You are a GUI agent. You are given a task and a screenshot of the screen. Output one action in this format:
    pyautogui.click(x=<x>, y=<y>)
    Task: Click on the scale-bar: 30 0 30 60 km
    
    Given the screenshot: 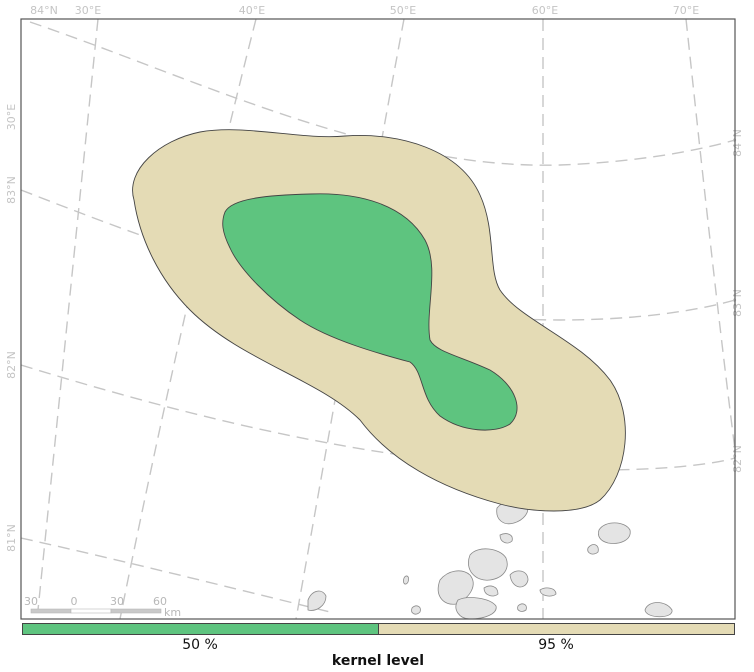 What is the action you would take?
    pyautogui.click(x=102, y=607)
    